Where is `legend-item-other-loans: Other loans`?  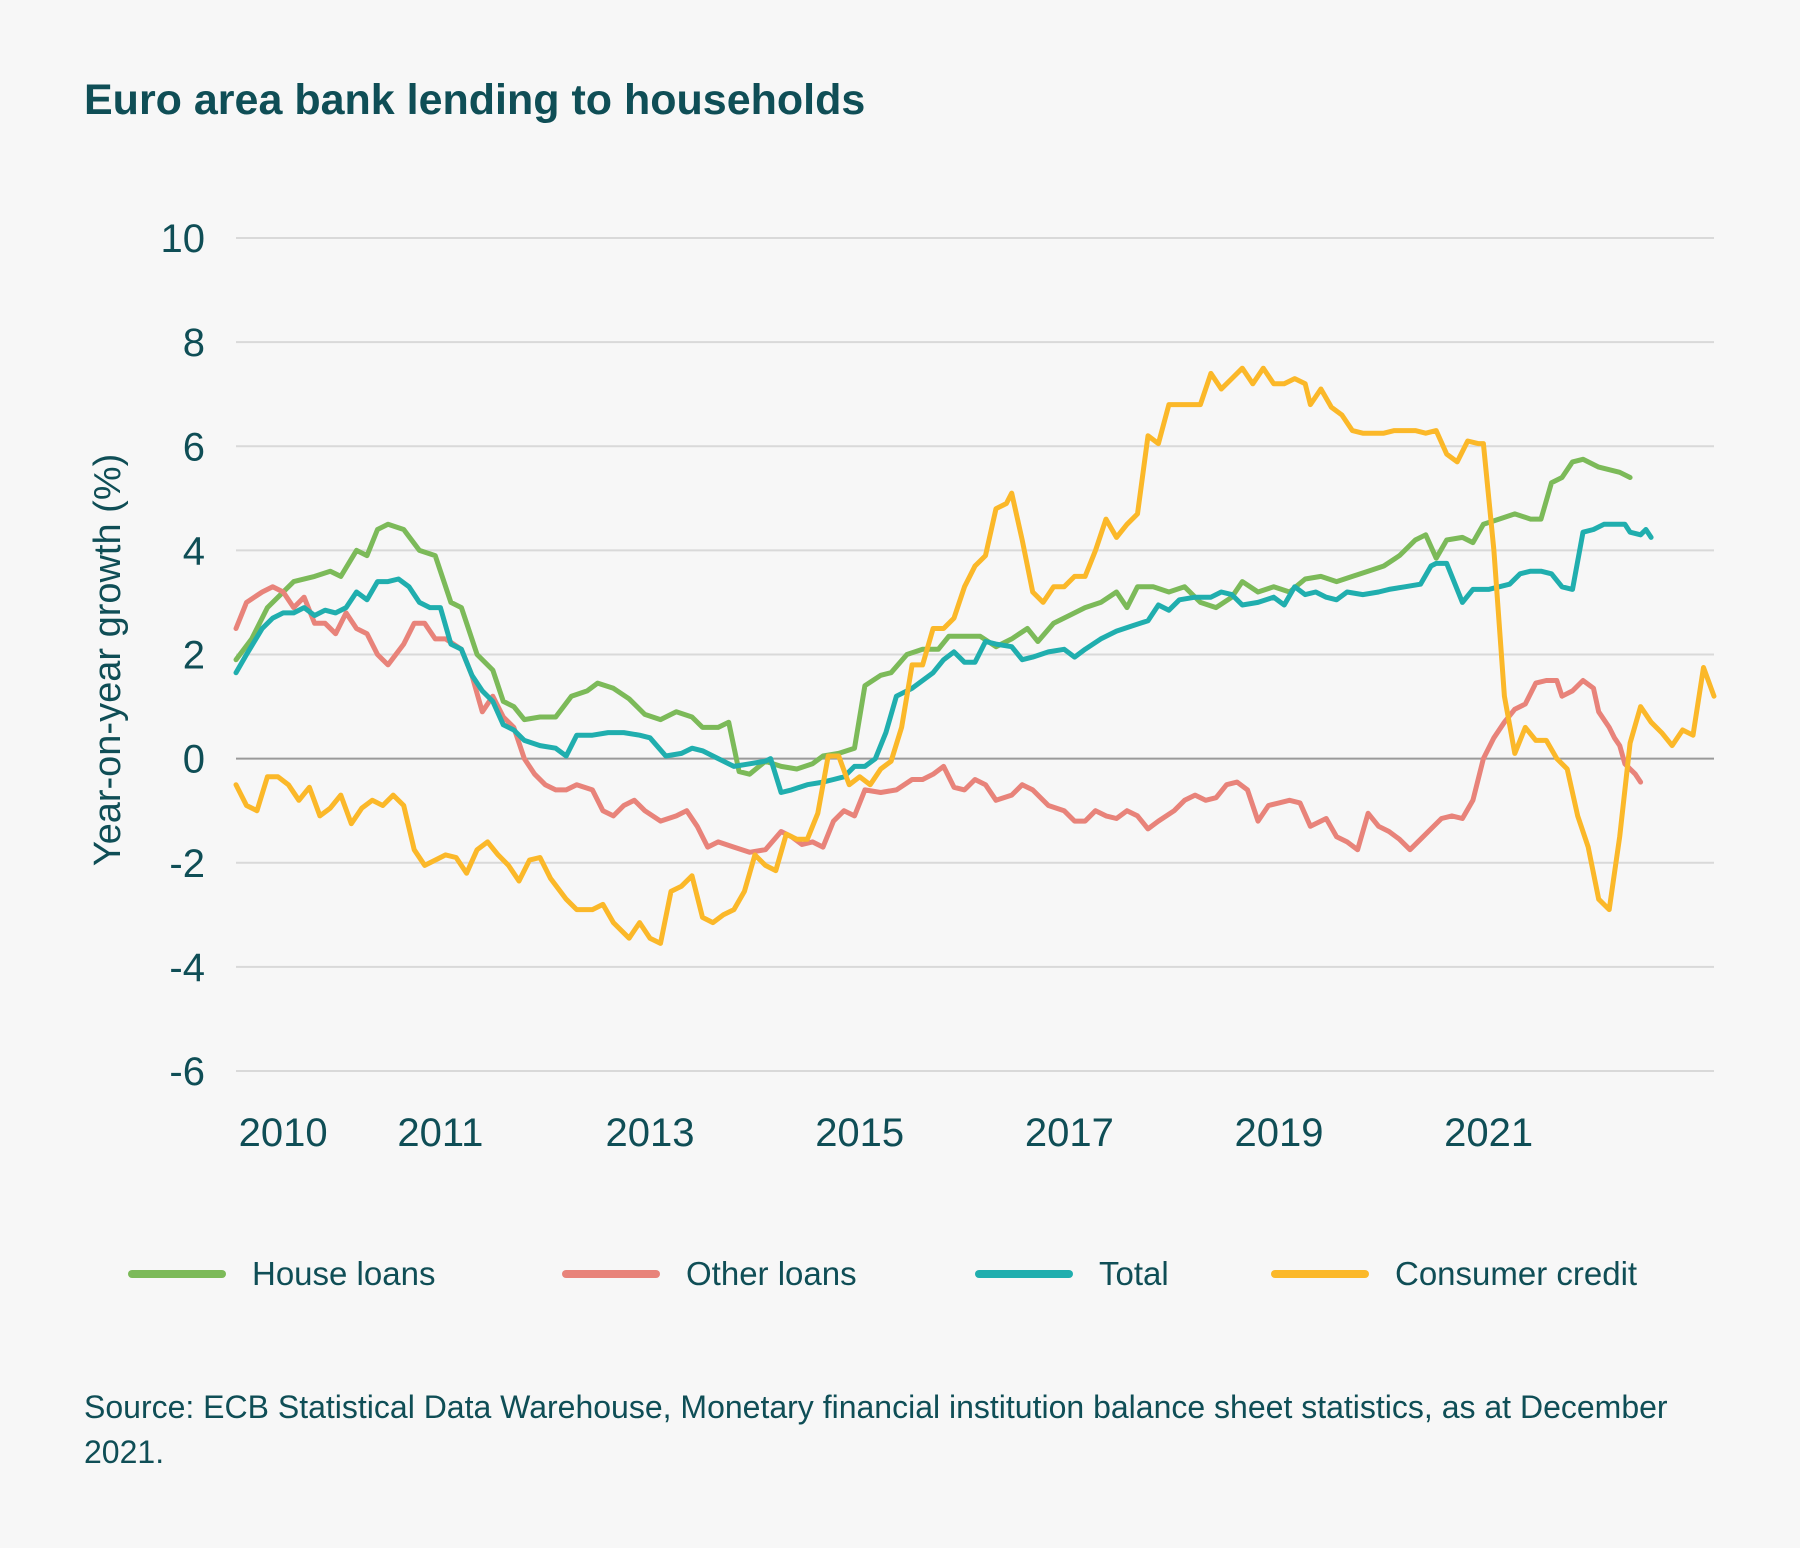
legend-item-other-loans: Other loans is located at coordinates (709, 1274).